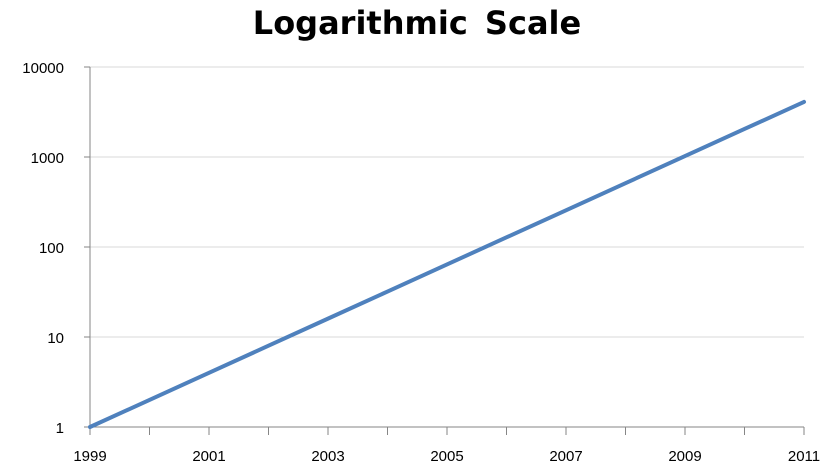 The image size is (834, 475). What do you see at coordinates (47, 158) in the screenshot?
I see `y-tick-label: 1000` at bounding box center [47, 158].